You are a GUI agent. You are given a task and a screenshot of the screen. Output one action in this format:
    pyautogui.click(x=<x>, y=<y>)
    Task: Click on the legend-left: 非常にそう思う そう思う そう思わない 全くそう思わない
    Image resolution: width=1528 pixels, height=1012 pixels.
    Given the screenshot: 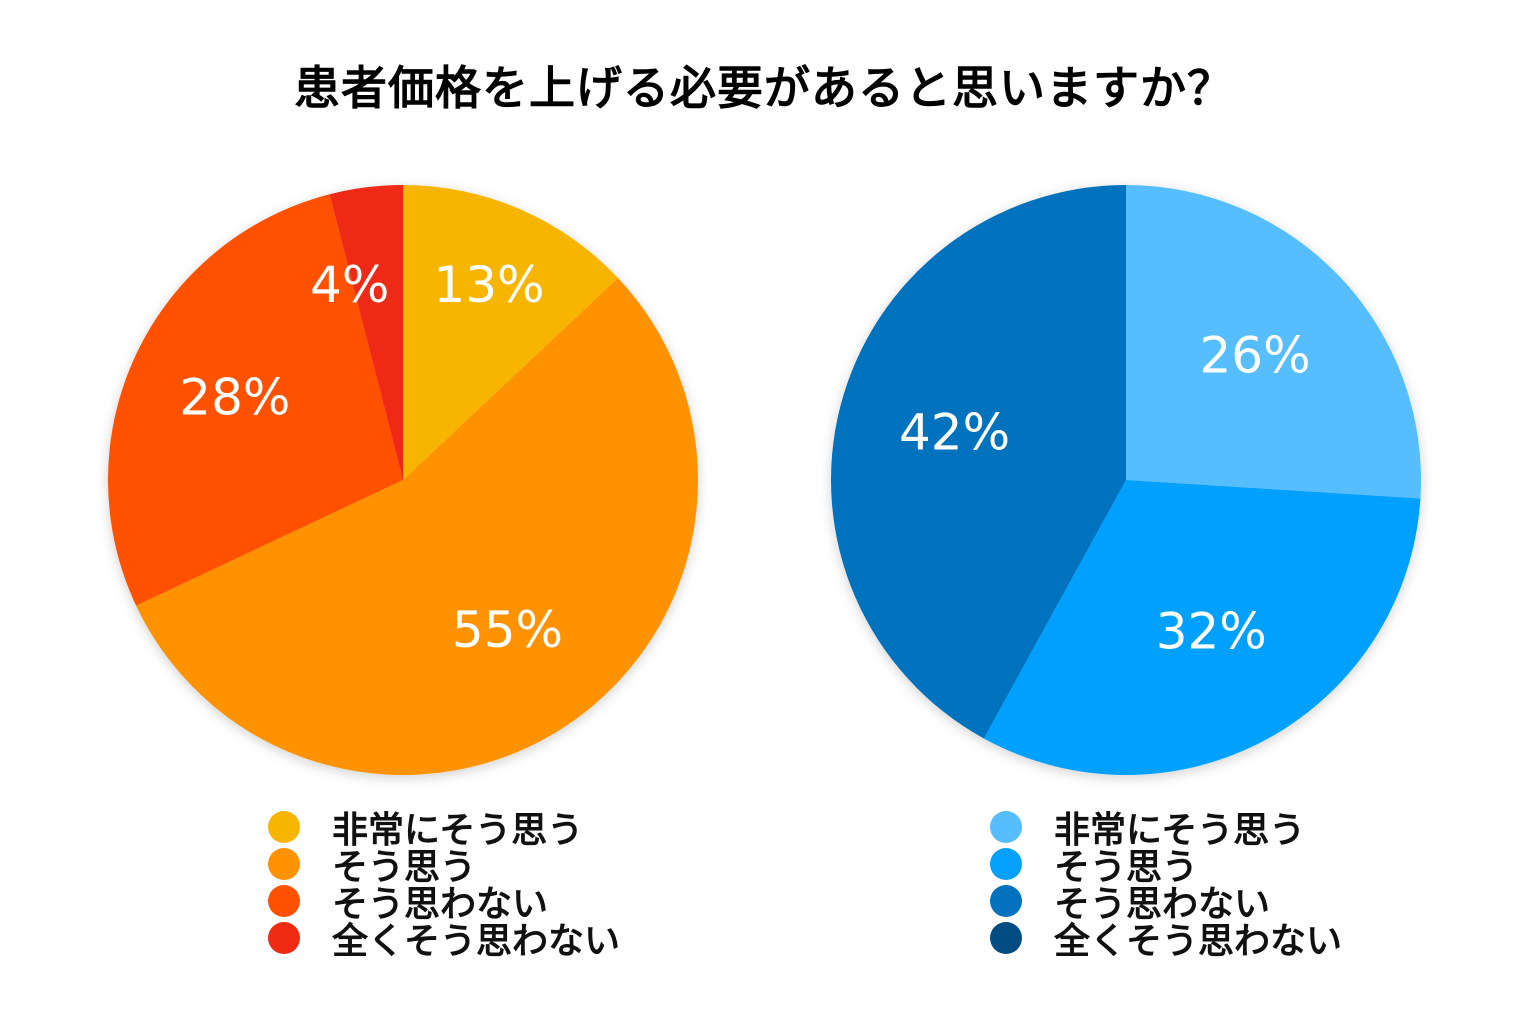 What is the action you would take?
    pyautogui.click(x=444, y=885)
    